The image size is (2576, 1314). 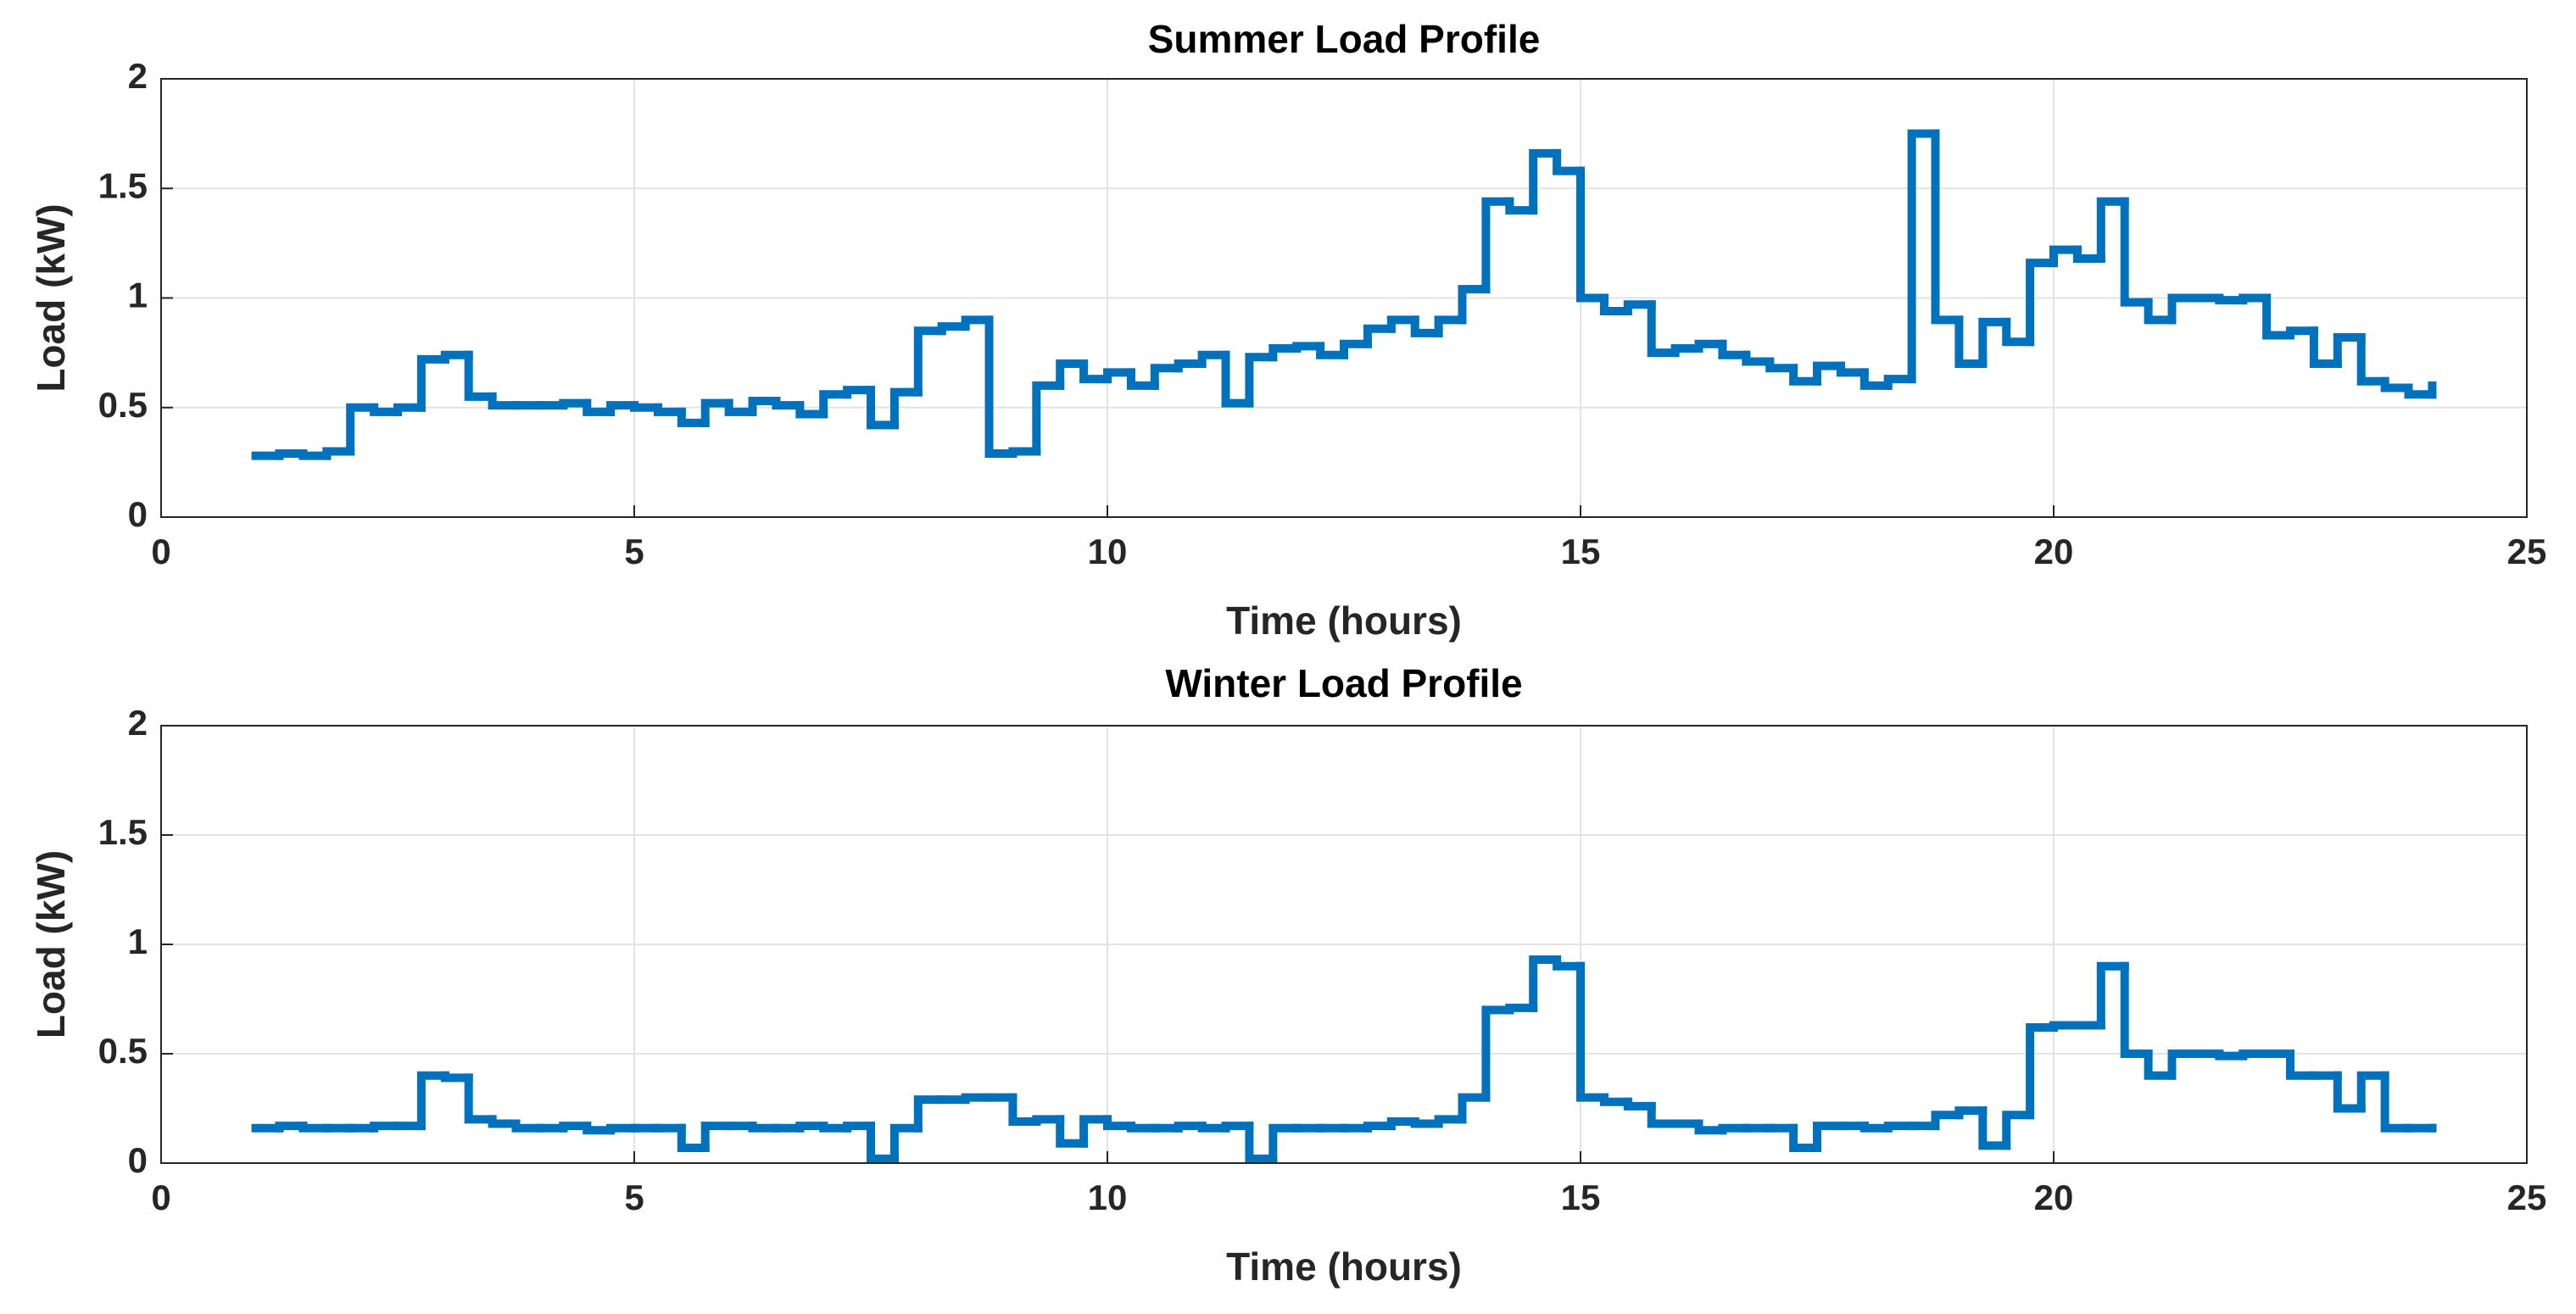 I want to click on x-axis-label: Time (hours), so click(x=1344, y=1267).